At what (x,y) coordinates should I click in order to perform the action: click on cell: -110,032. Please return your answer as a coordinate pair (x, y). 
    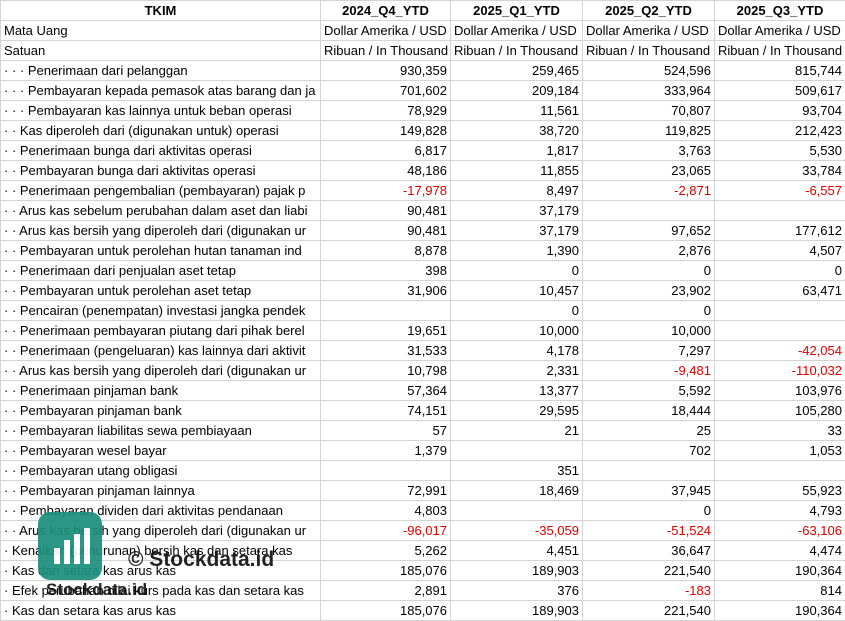
    Looking at the image, I should click on (779, 370).